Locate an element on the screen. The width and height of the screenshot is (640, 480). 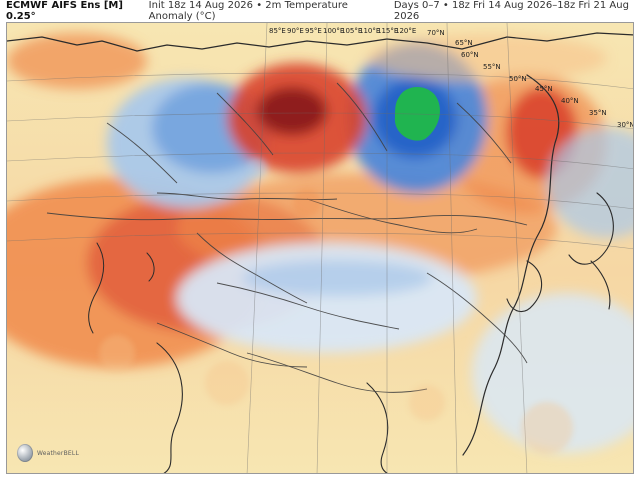
lat-label-60: 60°N is located at coordinates (470, 55).